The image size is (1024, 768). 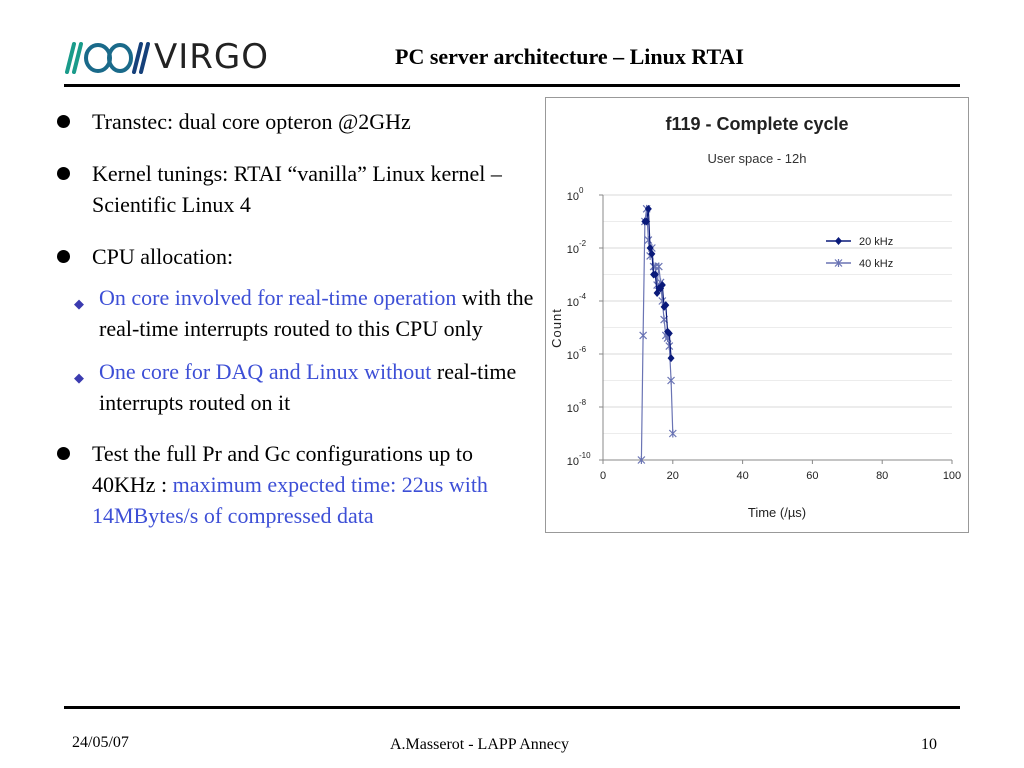 What do you see at coordinates (583, 402) in the screenshot?
I see `y-tick-exponent: -8` at bounding box center [583, 402].